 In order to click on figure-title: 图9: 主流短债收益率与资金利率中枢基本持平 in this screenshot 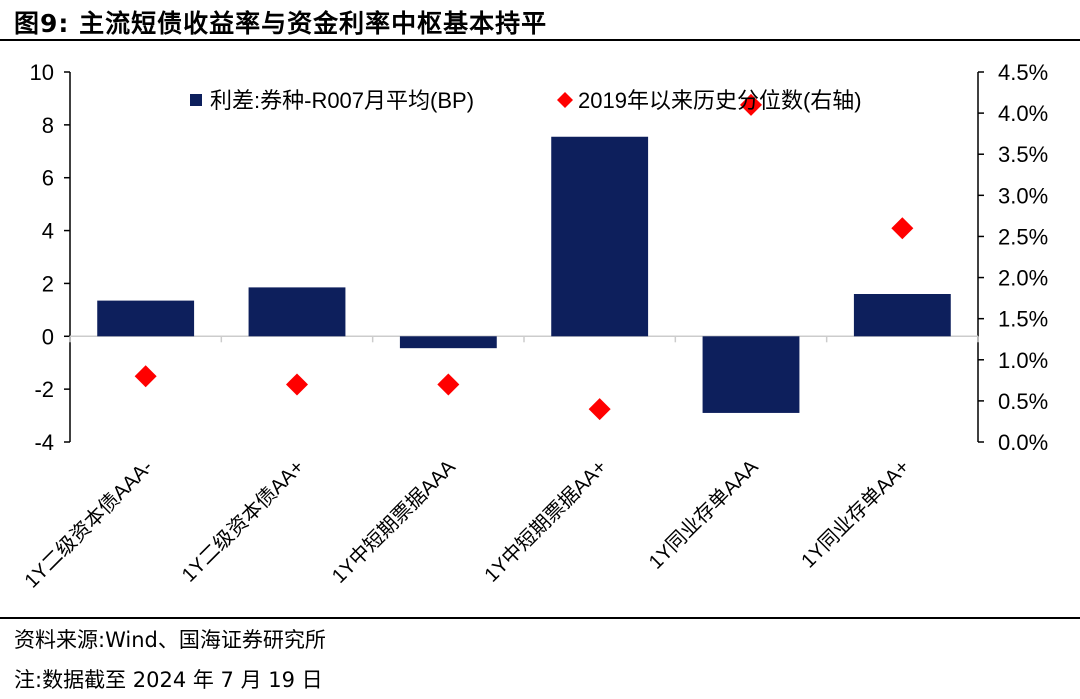, I will do `click(281, 23)`.